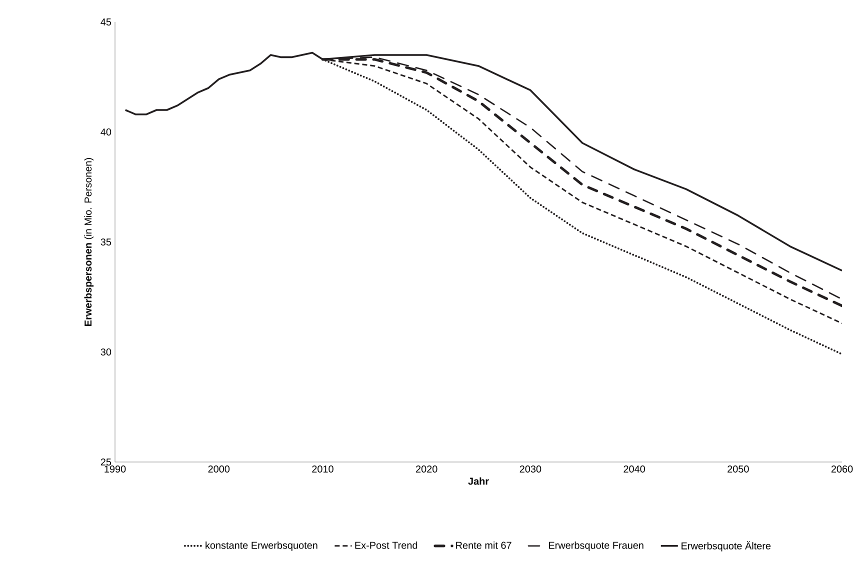 The height and width of the screenshot is (567, 865). What do you see at coordinates (478, 481) in the screenshot?
I see `x-axis-title: Jahr` at bounding box center [478, 481].